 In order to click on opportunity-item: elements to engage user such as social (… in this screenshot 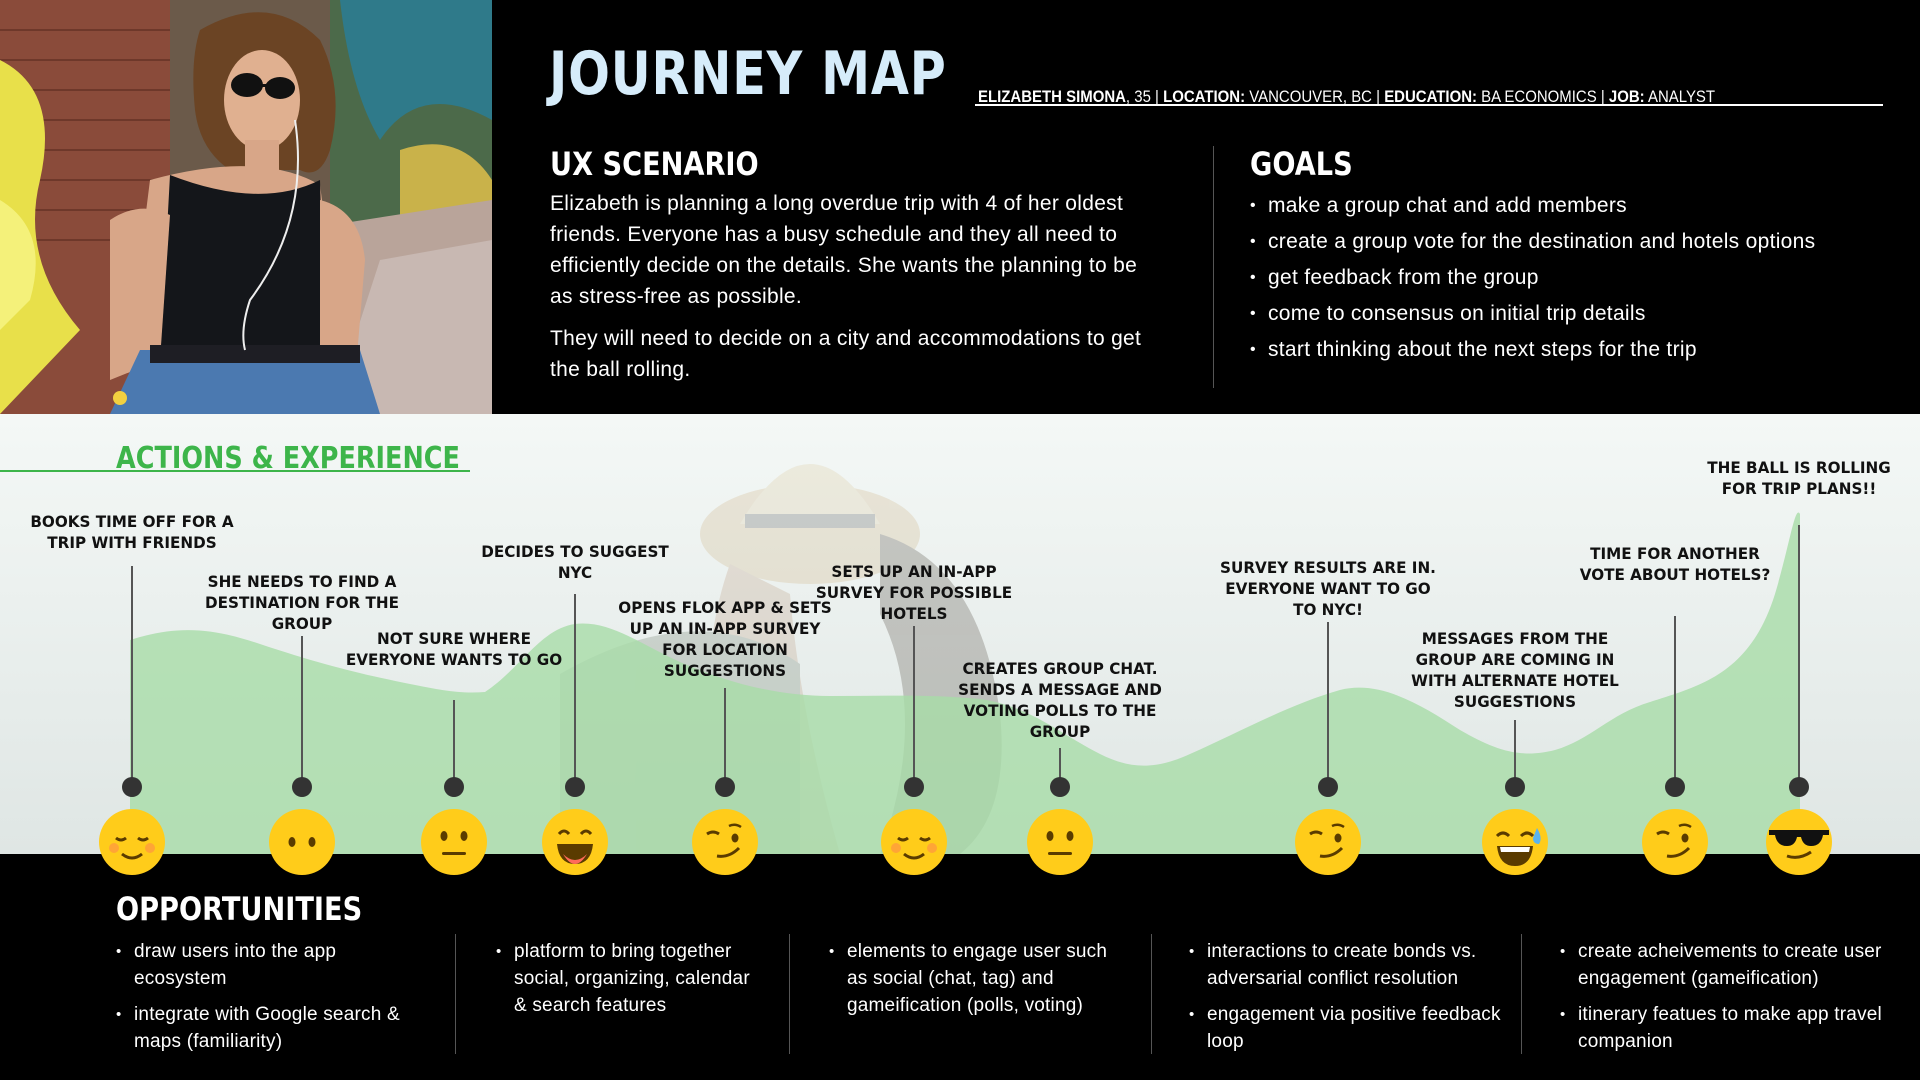, I will do `click(979, 978)`.